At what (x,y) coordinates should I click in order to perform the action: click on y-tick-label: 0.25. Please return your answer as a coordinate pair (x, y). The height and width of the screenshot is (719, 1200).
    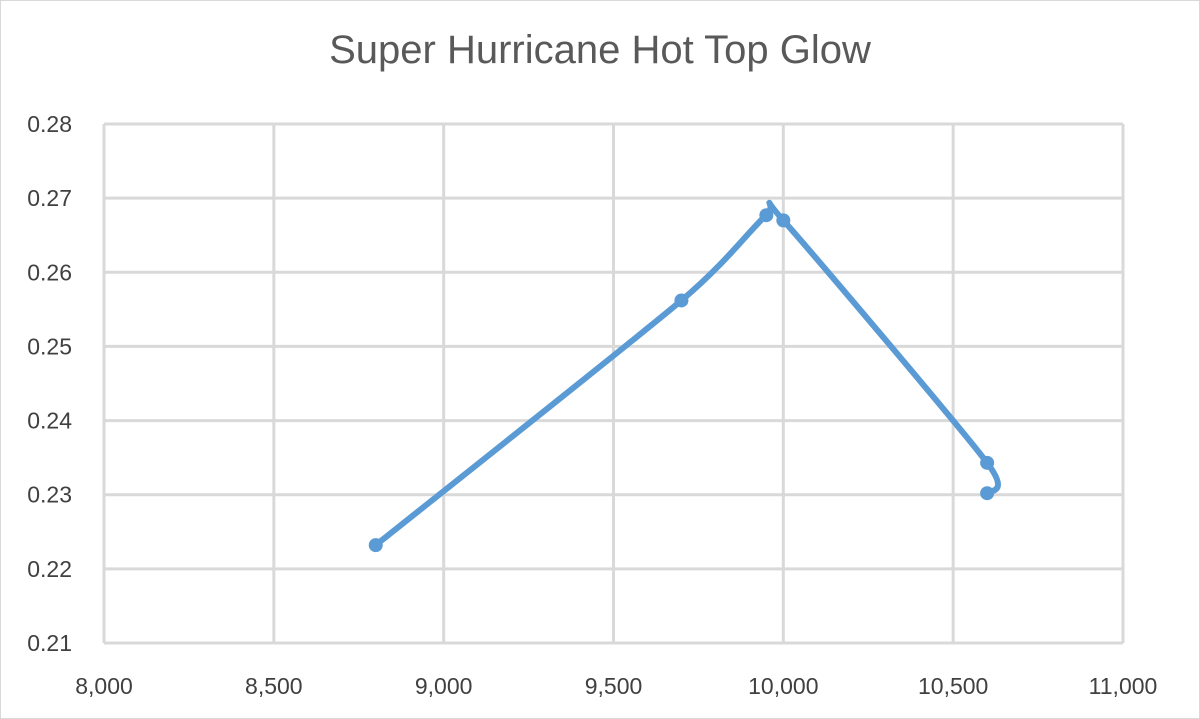
    Looking at the image, I should click on (49, 346).